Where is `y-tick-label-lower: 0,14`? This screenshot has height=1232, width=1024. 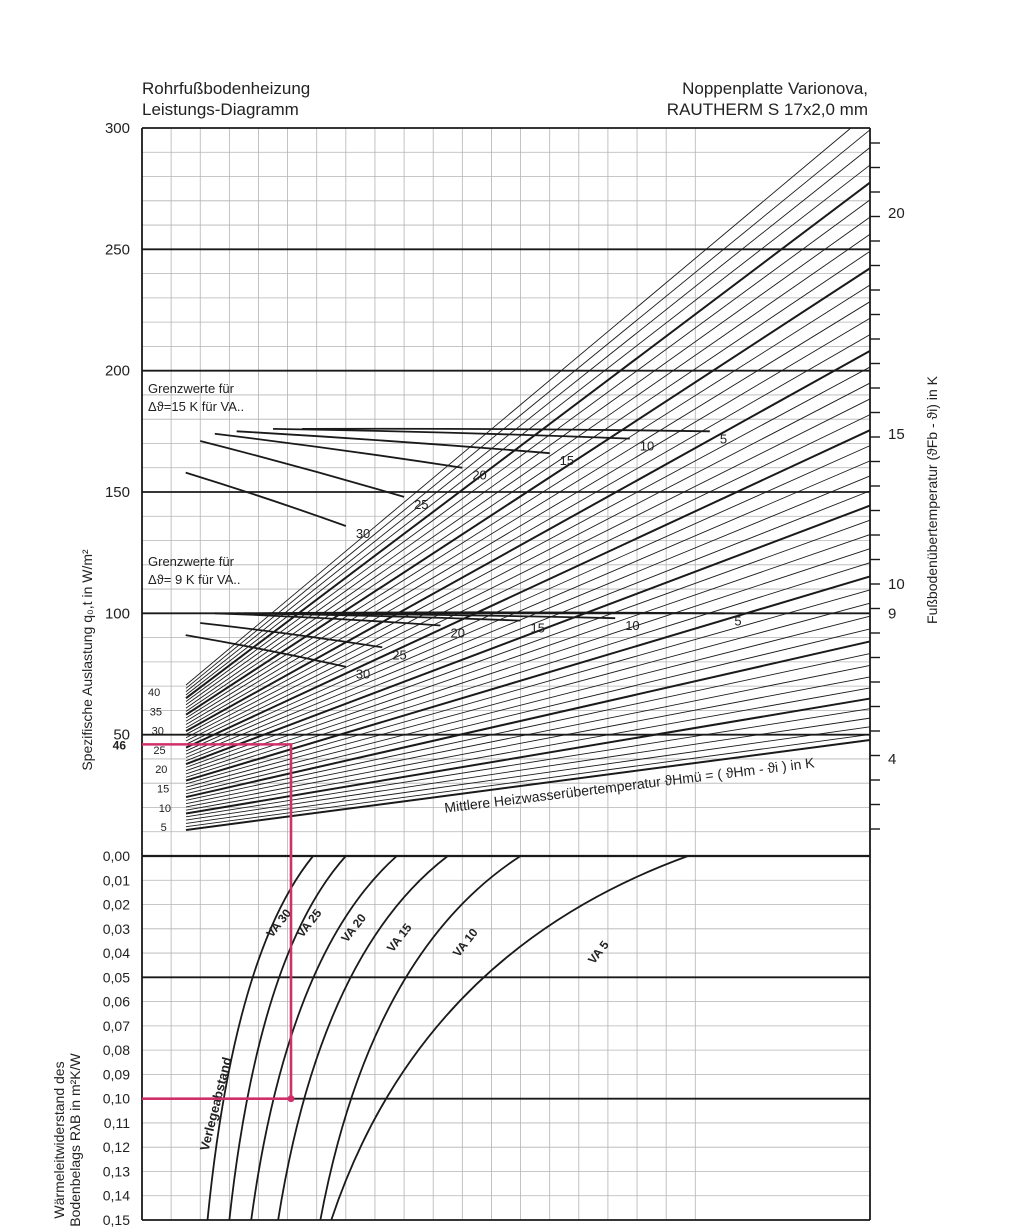
y-tick-label-lower: 0,14 is located at coordinates (116, 1196).